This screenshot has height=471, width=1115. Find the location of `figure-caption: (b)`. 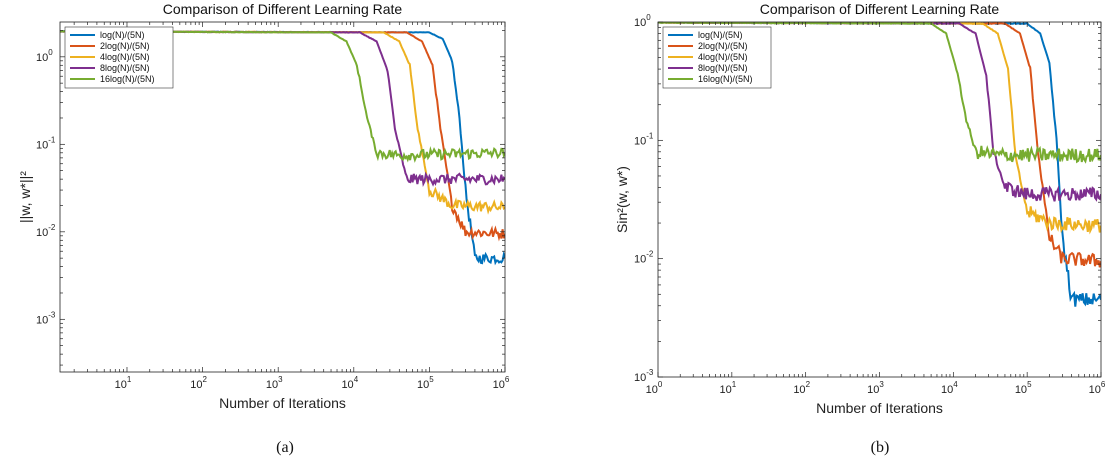

figure-caption: (b) is located at coordinates (880, 447).